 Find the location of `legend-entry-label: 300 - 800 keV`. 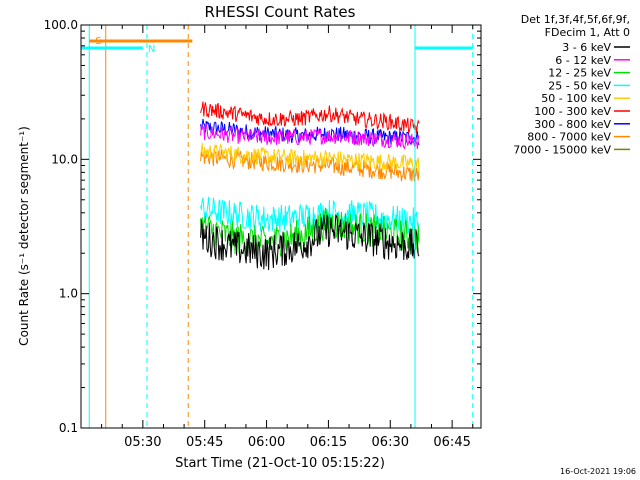

legend-entry-label: 300 - 800 keV is located at coordinates (572, 124).